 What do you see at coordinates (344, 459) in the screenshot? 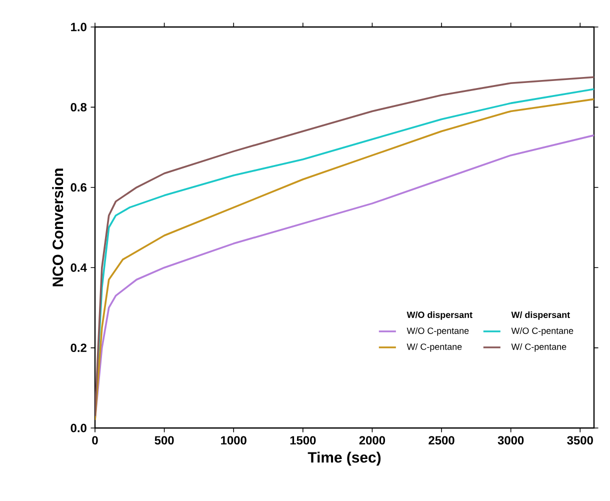
I see `x-axis-title: Time (sec)` at bounding box center [344, 459].